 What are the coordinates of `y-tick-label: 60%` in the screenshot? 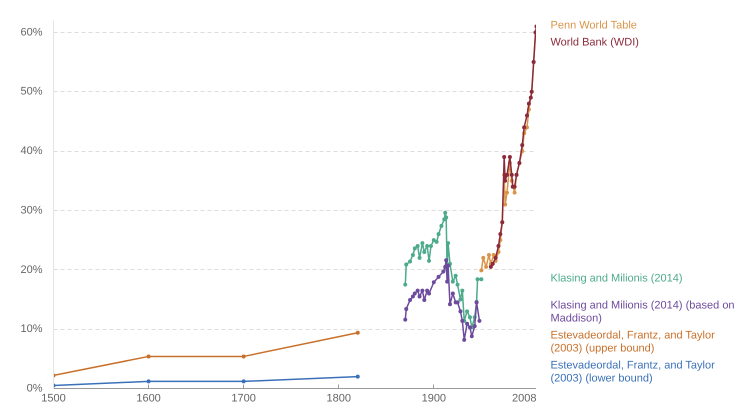 It's located at (31, 32).